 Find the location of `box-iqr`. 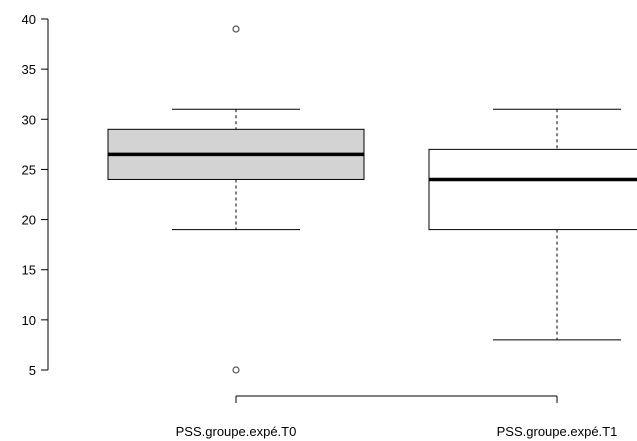

box-iqr is located at coordinates (532, 189).